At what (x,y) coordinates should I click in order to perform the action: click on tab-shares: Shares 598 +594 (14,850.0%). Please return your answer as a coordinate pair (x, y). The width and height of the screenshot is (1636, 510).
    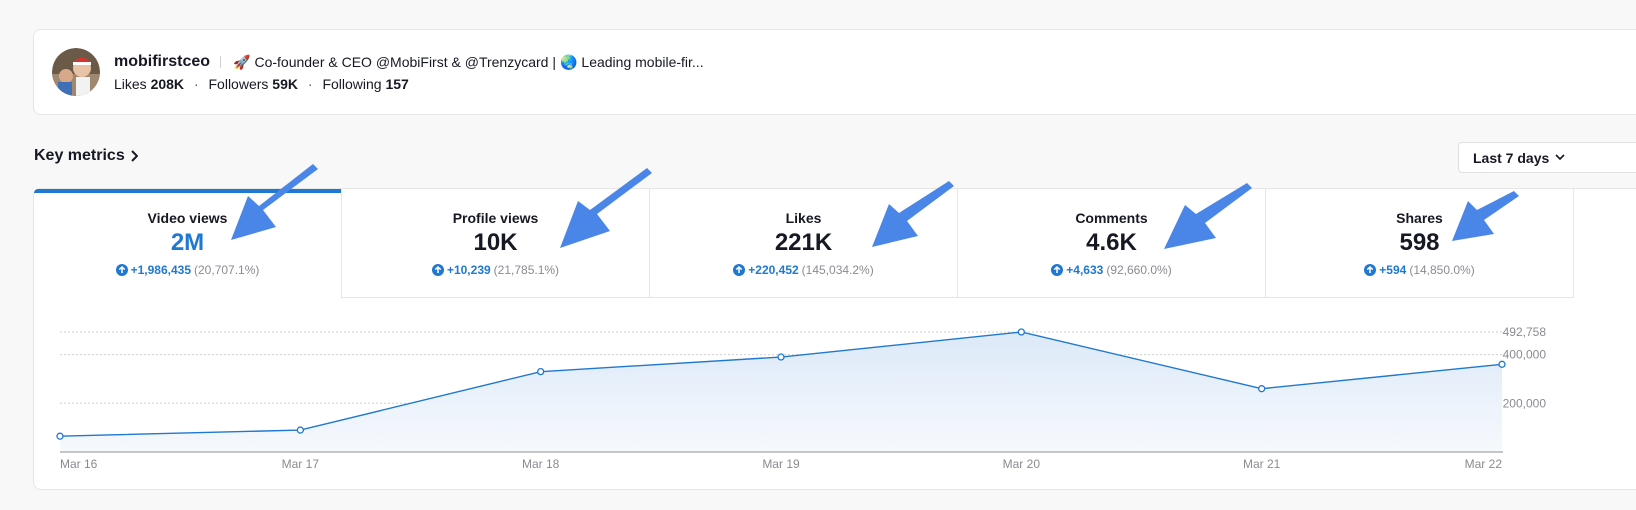
    Looking at the image, I should click on (1420, 243).